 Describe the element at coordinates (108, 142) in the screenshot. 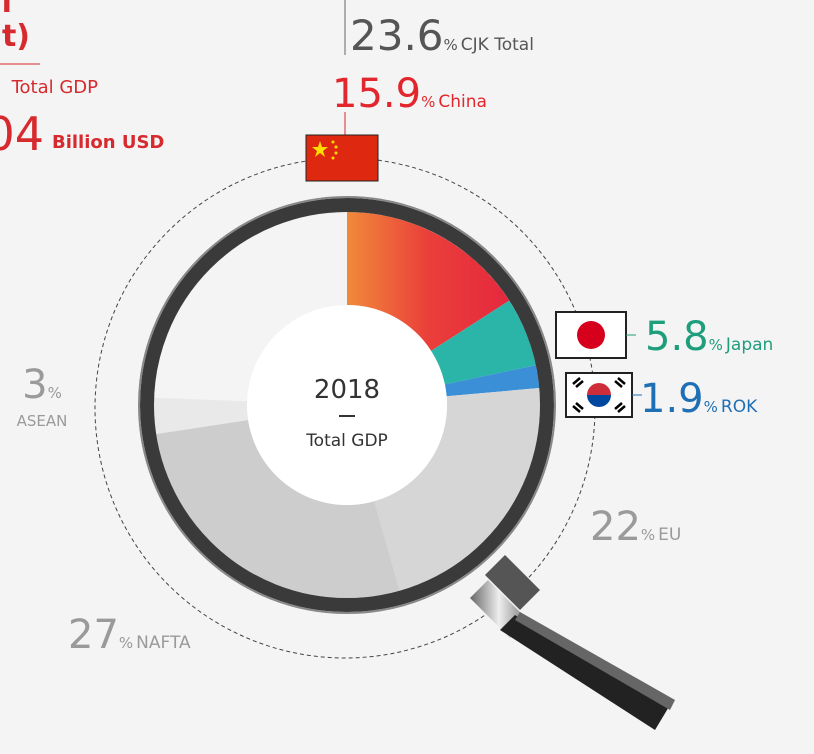

I see `gdp-unit: Billion USD` at that location.